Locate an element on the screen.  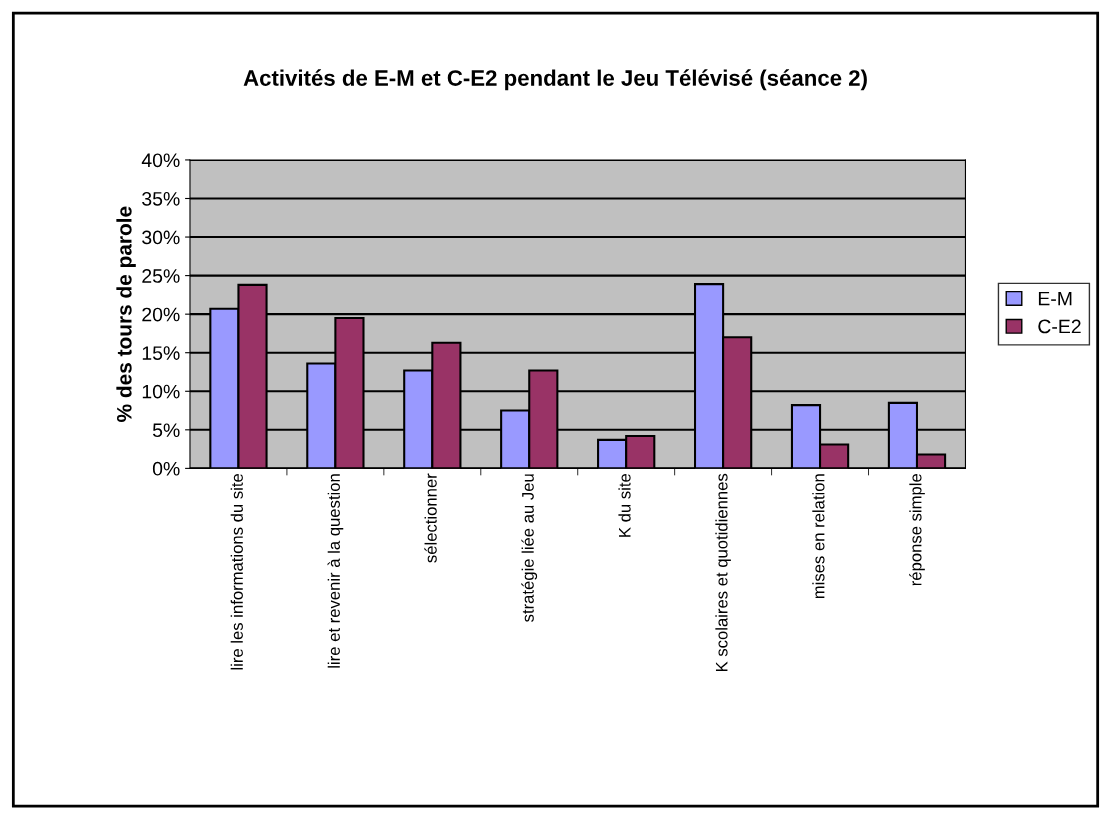
y-tick-label: 20% is located at coordinates (161, 314).